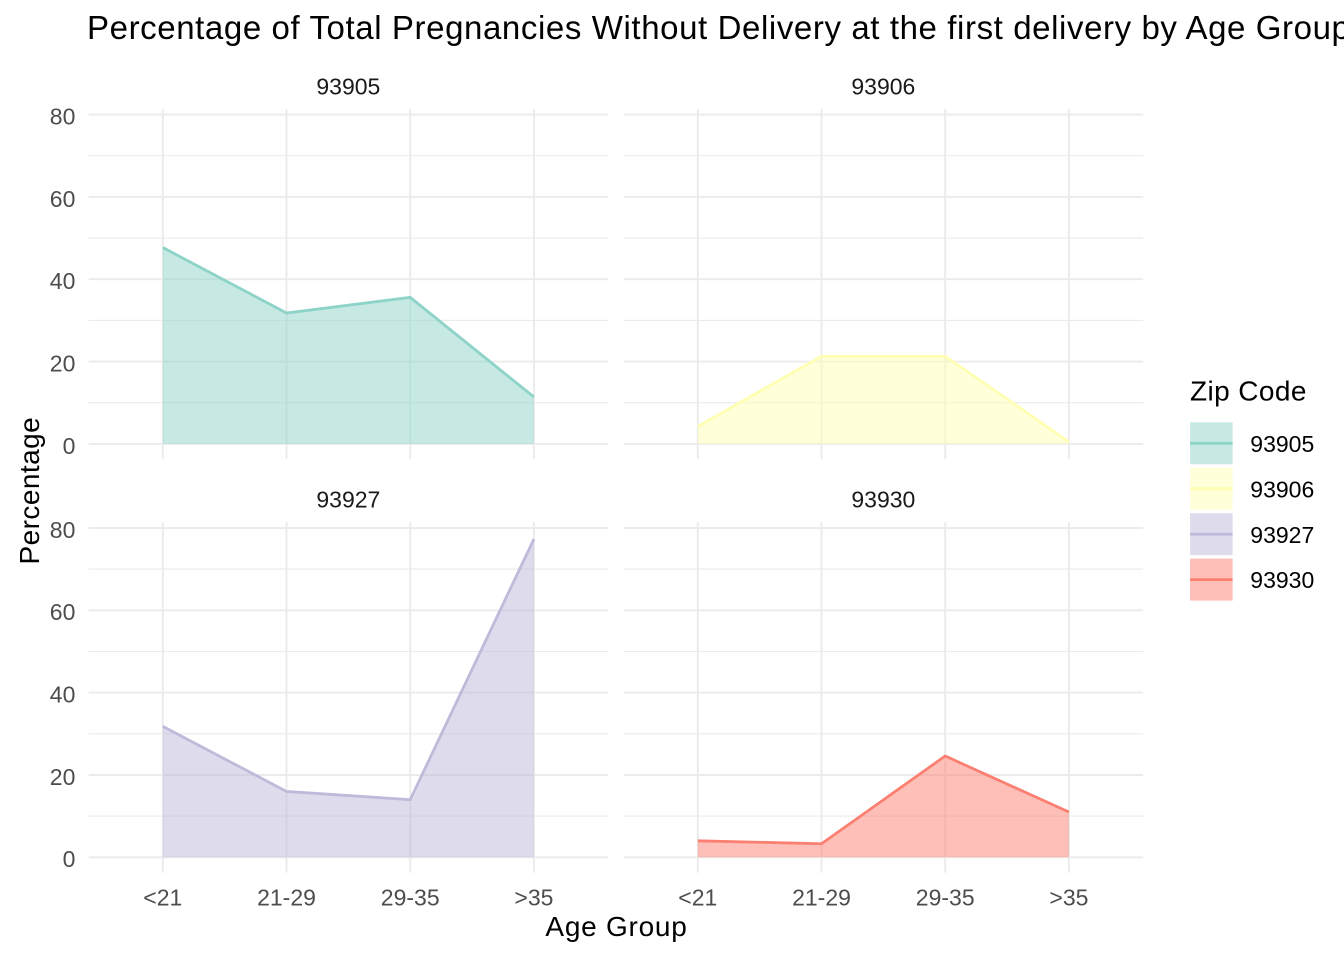 This screenshot has height=960, width=1344. What do you see at coordinates (29, 491) in the screenshot?
I see `svg-text: Percentage` at bounding box center [29, 491].